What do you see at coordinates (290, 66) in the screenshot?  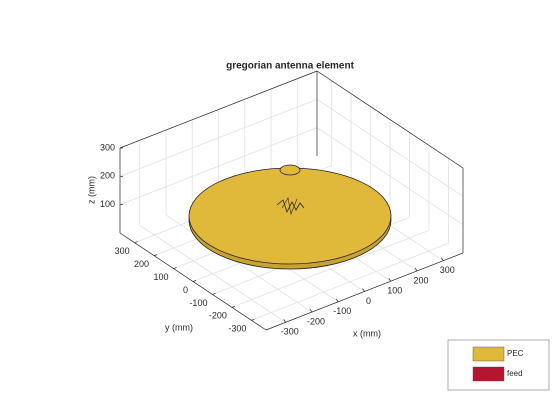 I see `chart-title: gregorian antenna element` at bounding box center [290, 66].